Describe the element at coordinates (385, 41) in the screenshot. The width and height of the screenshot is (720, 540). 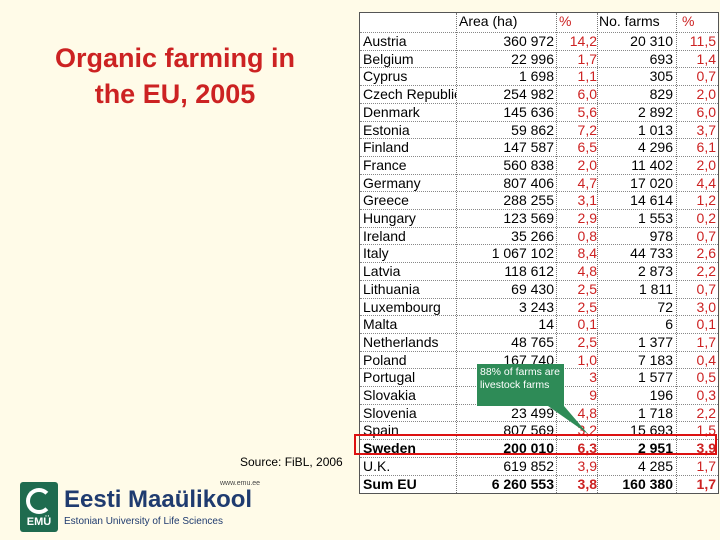
I see `cell-country: Austria` at that location.